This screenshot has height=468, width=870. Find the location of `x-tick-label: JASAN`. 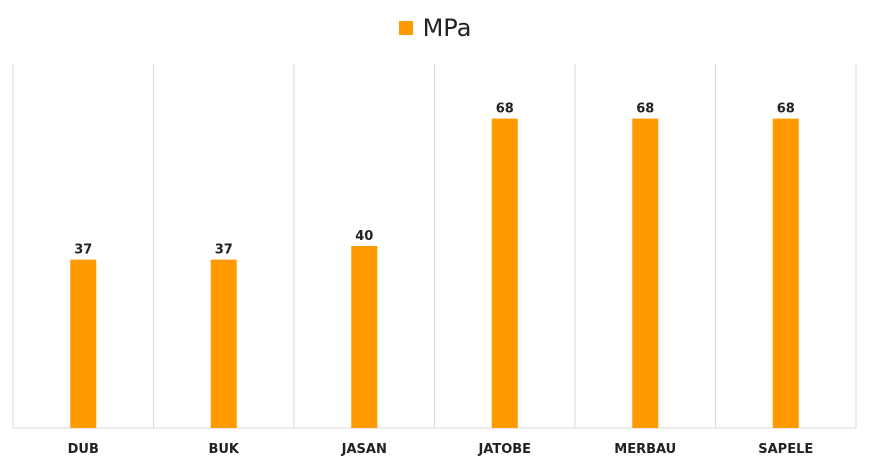

x-tick-label: JASAN is located at coordinates (364, 449).